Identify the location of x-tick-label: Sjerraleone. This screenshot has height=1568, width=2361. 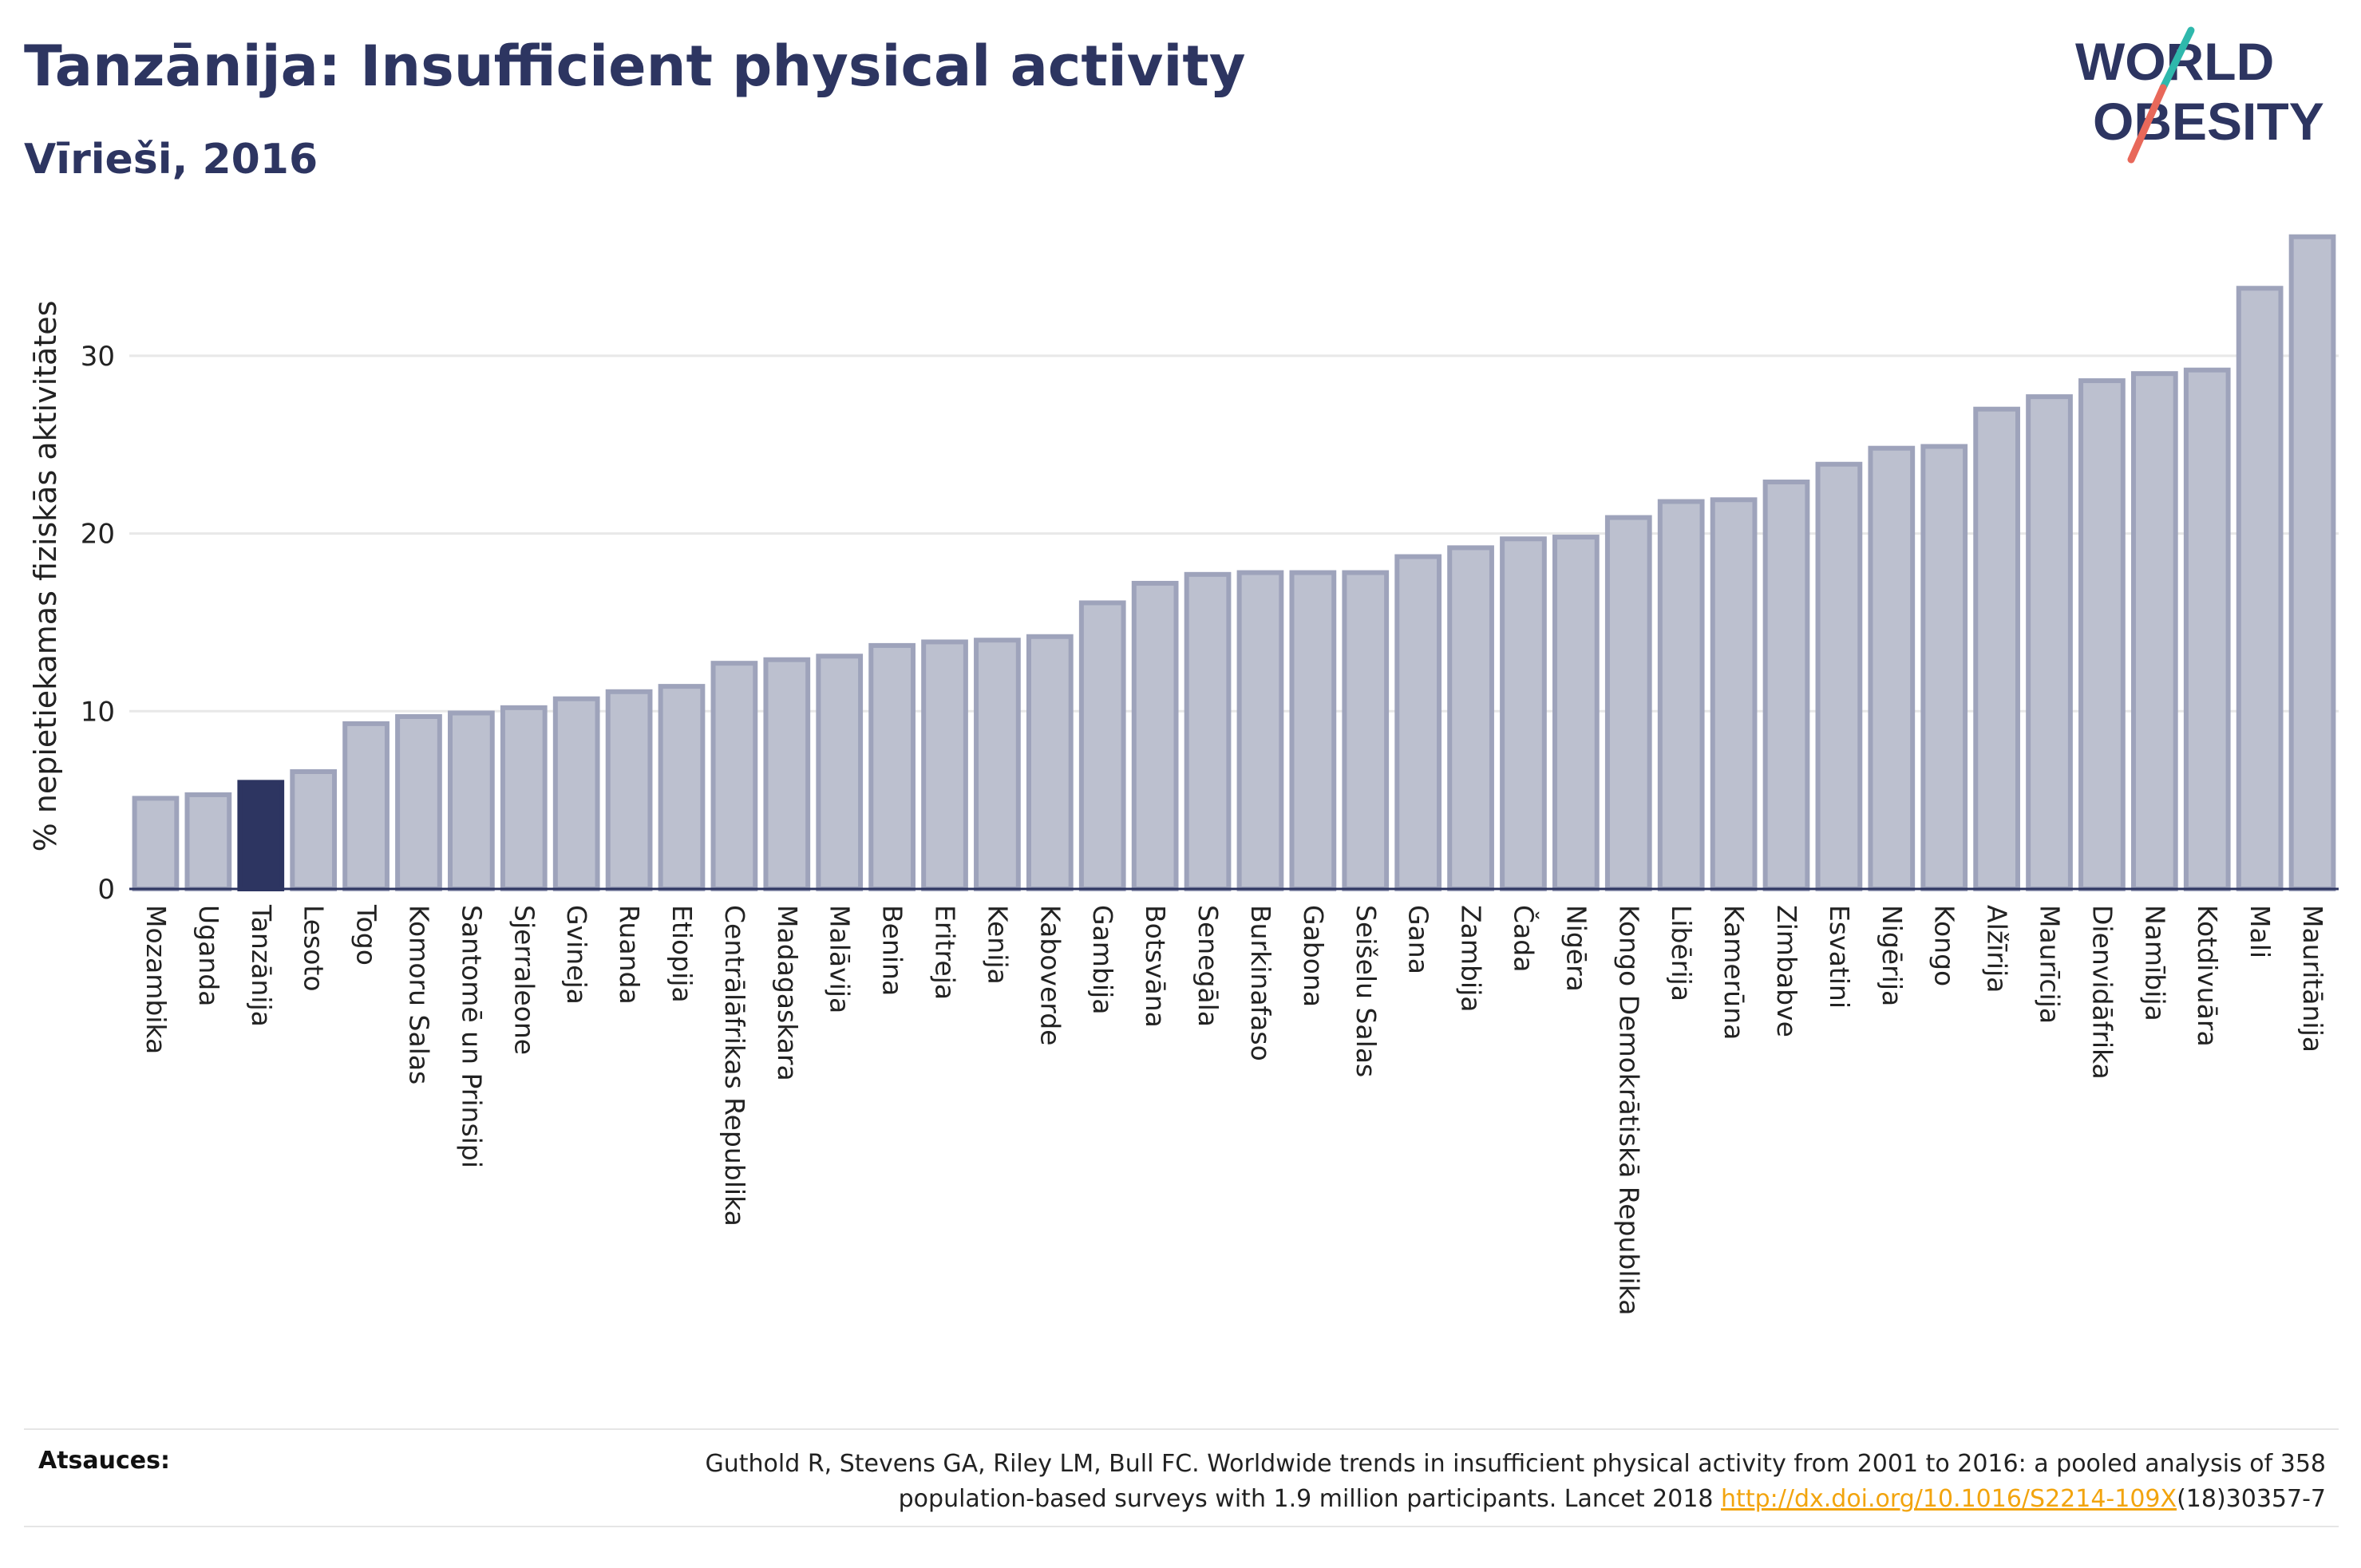
(524, 980).